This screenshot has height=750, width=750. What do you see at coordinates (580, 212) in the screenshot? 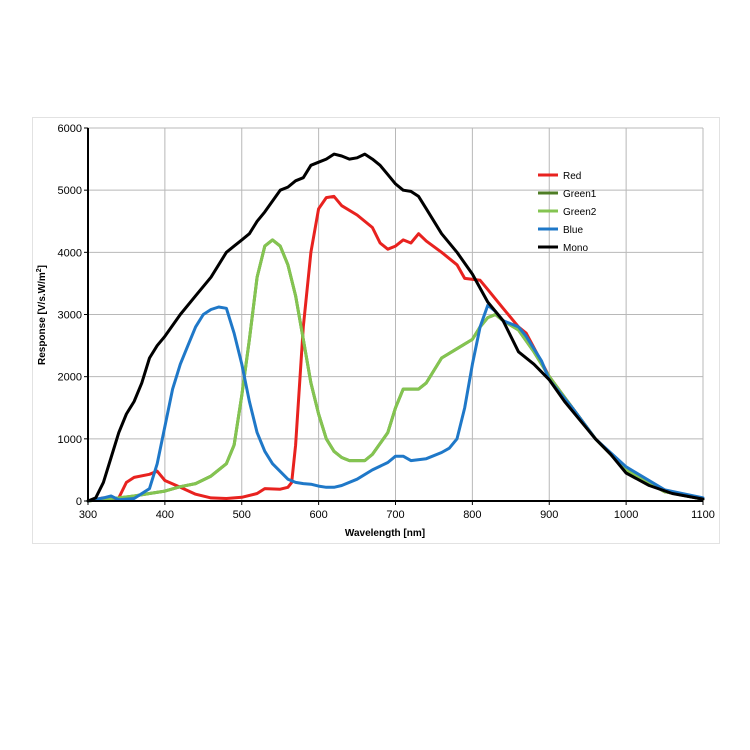
I see `legend-label-green2: Green2` at bounding box center [580, 212].